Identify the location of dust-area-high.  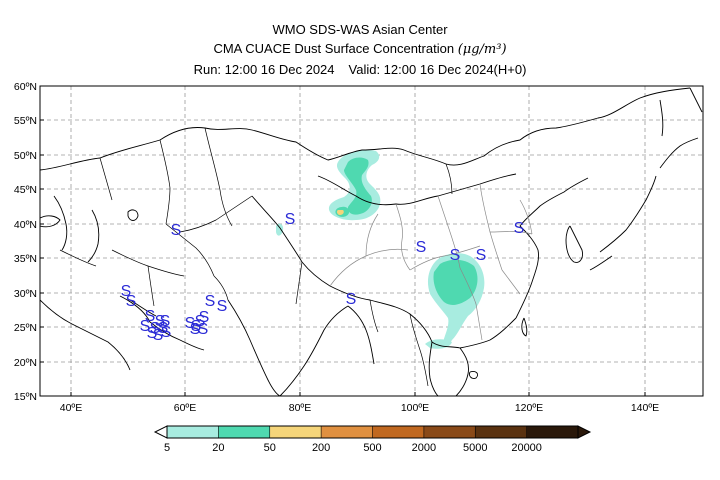
(340, 212).